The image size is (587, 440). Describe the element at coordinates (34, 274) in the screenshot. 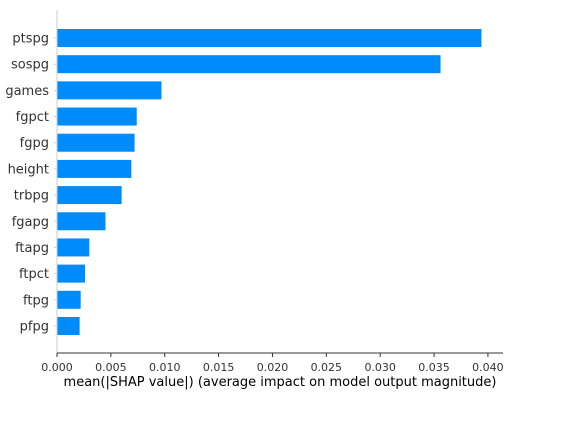

I see `y-tick-label-ftpct: ftpct` at that location.